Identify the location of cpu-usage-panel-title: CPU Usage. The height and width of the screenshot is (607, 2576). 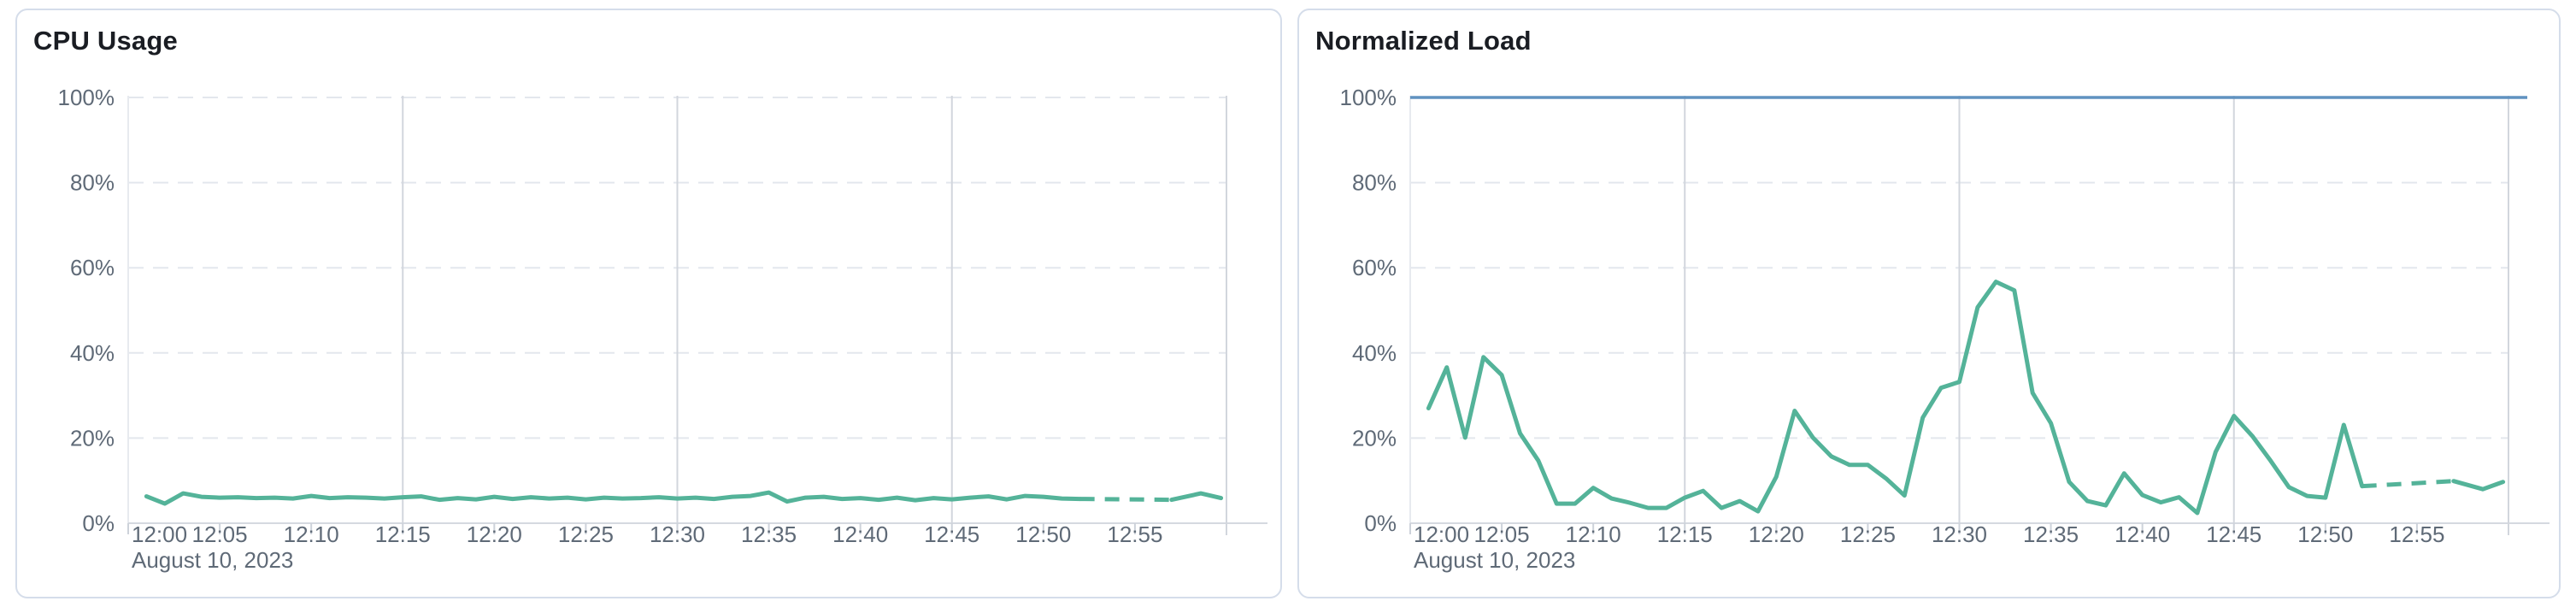
(105, 41).